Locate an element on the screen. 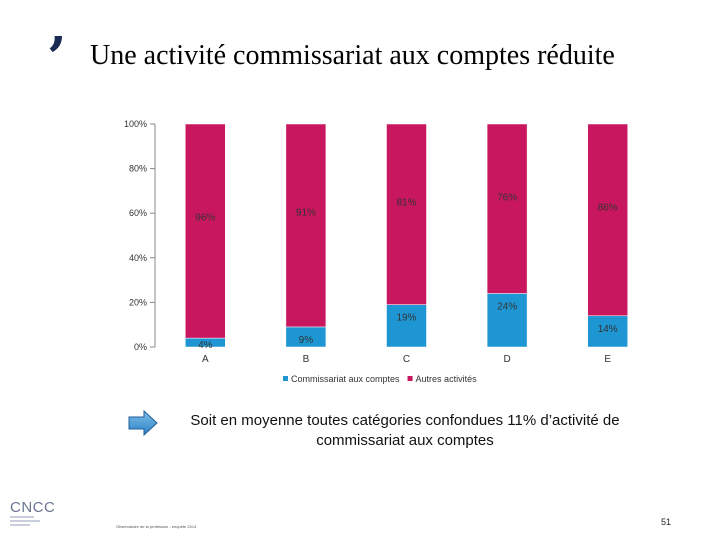  cncc-logo: CNCC is located at coordinates (32, 512).